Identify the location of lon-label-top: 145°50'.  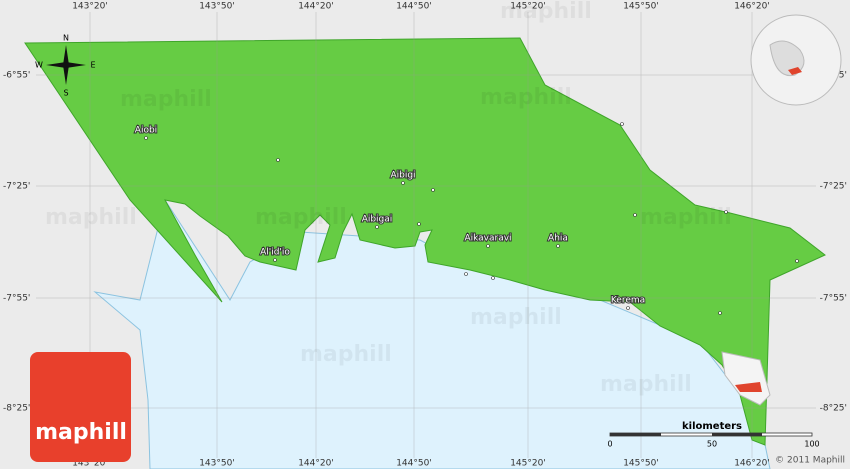
(641, 7).